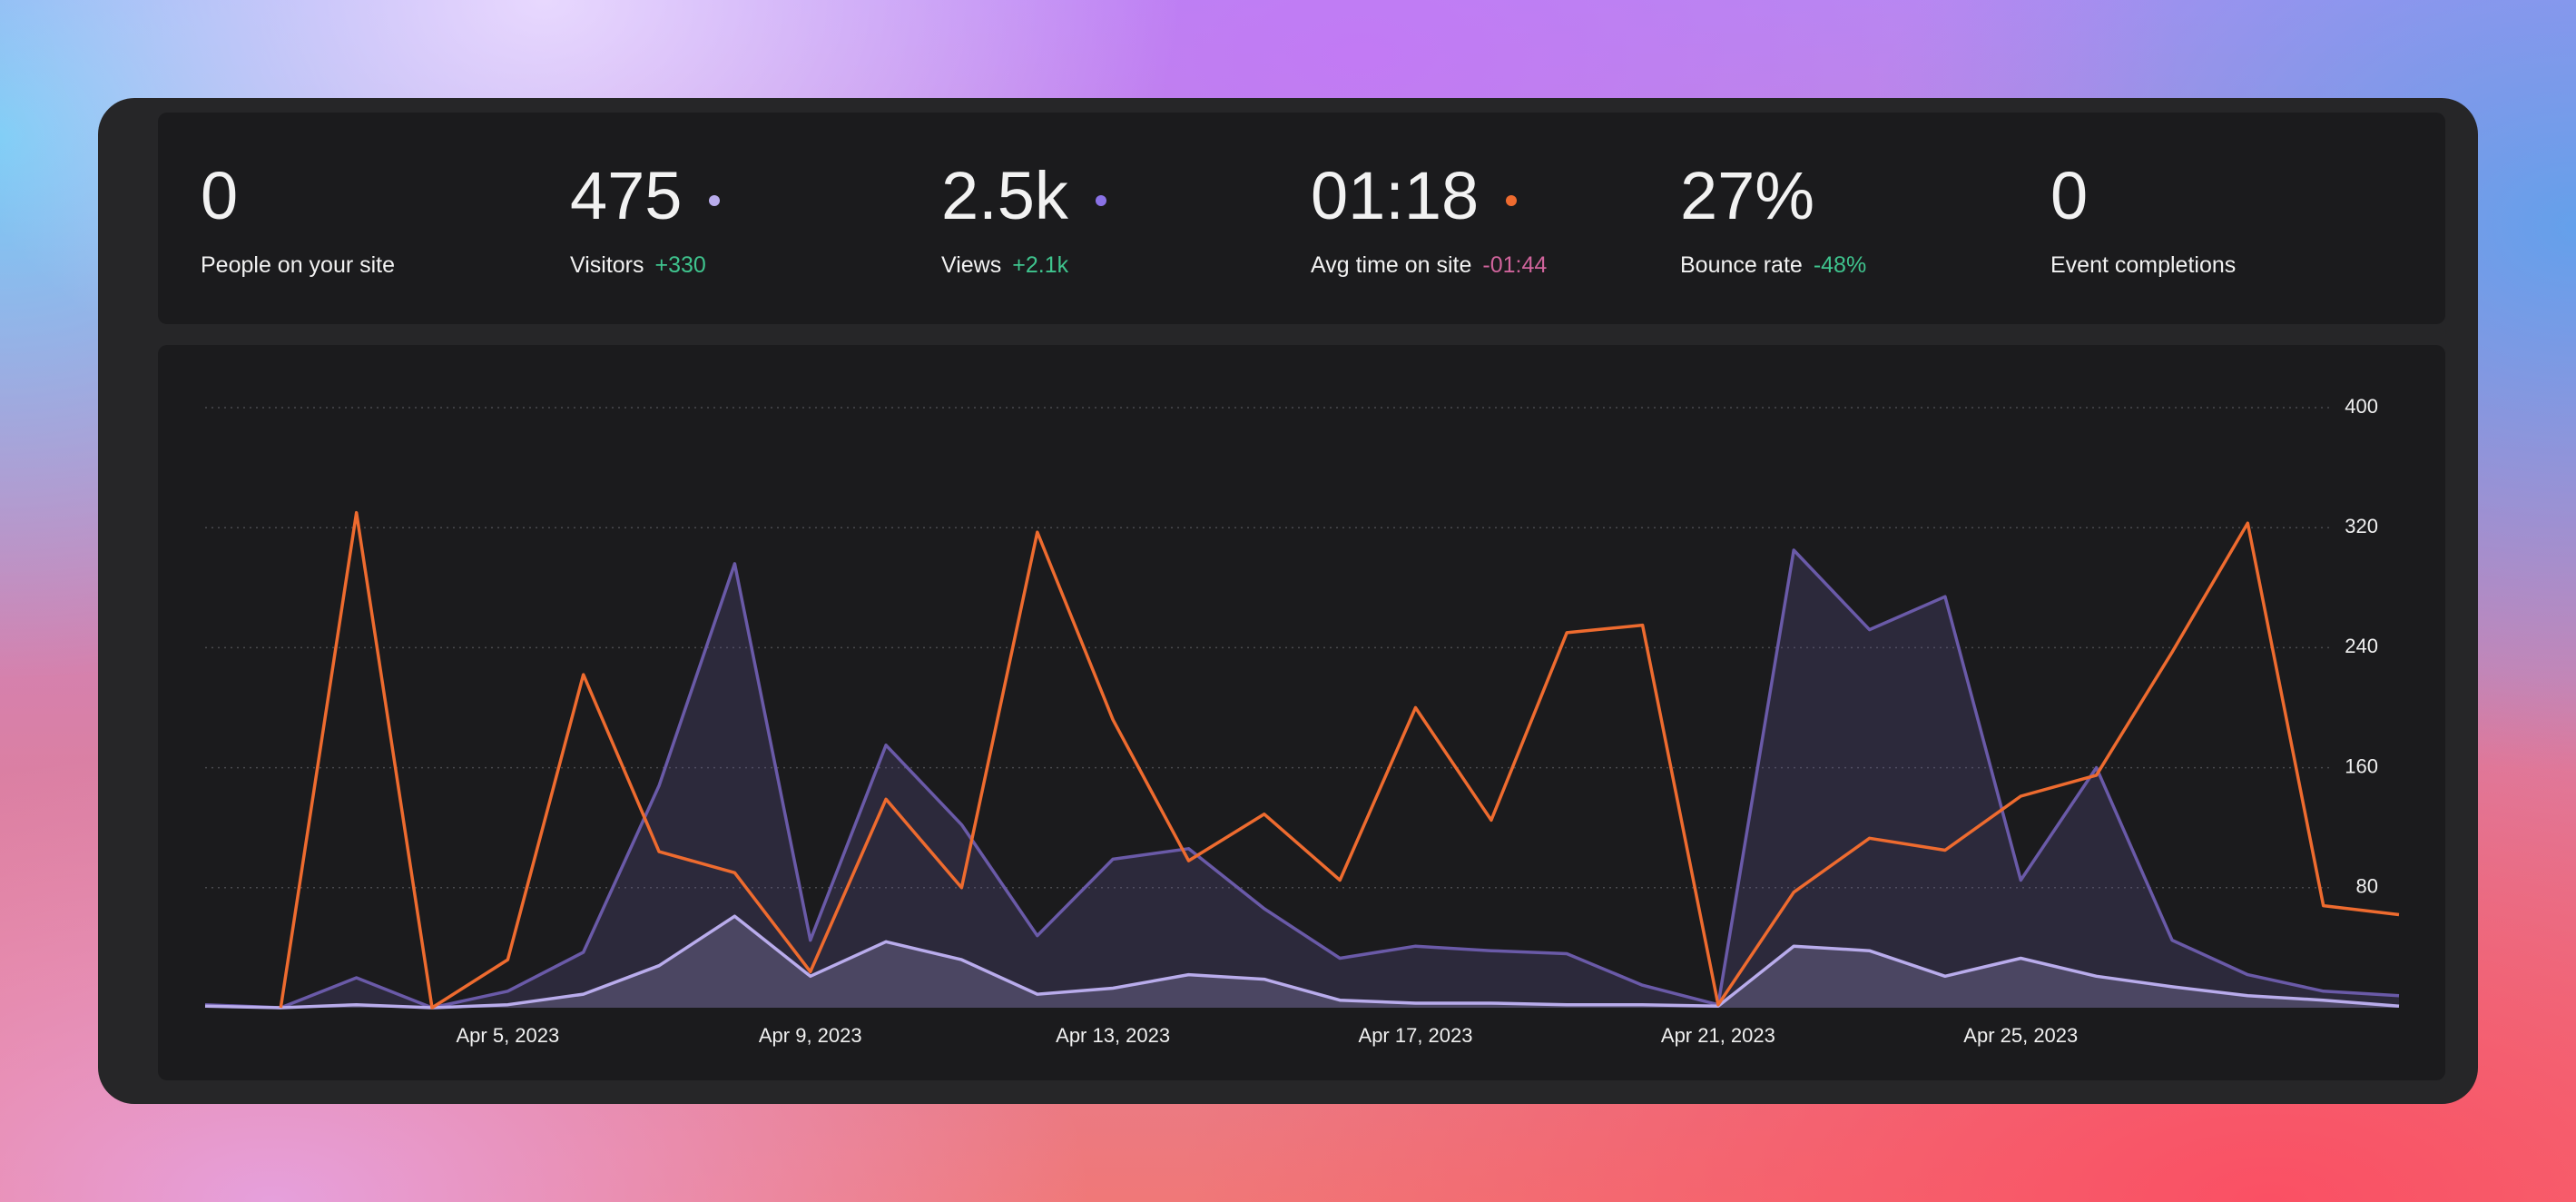 The height and width of the screenshot is (1202, 2576). Describe the element at coordinates (1113, 1035) in the screenshot. I see `x-tick-label: Apr 13, 2023` at that location.